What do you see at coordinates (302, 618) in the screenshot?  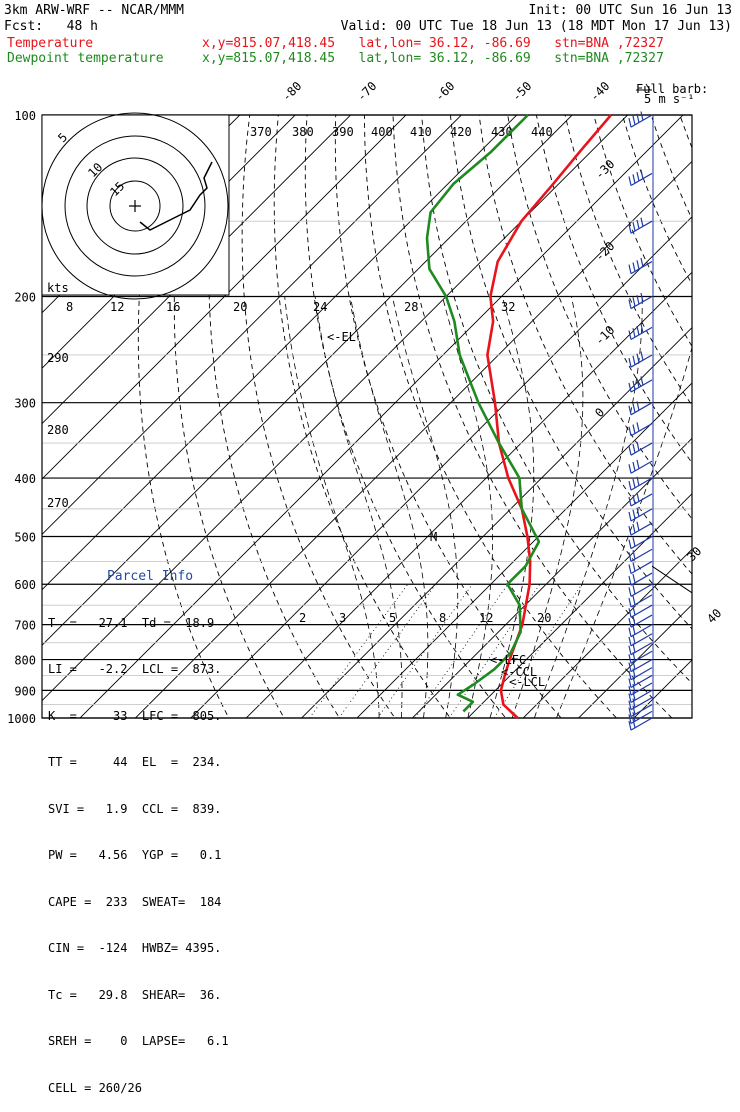 I see `mixing-ratio-label: 2` at bounding box center [302, 618].